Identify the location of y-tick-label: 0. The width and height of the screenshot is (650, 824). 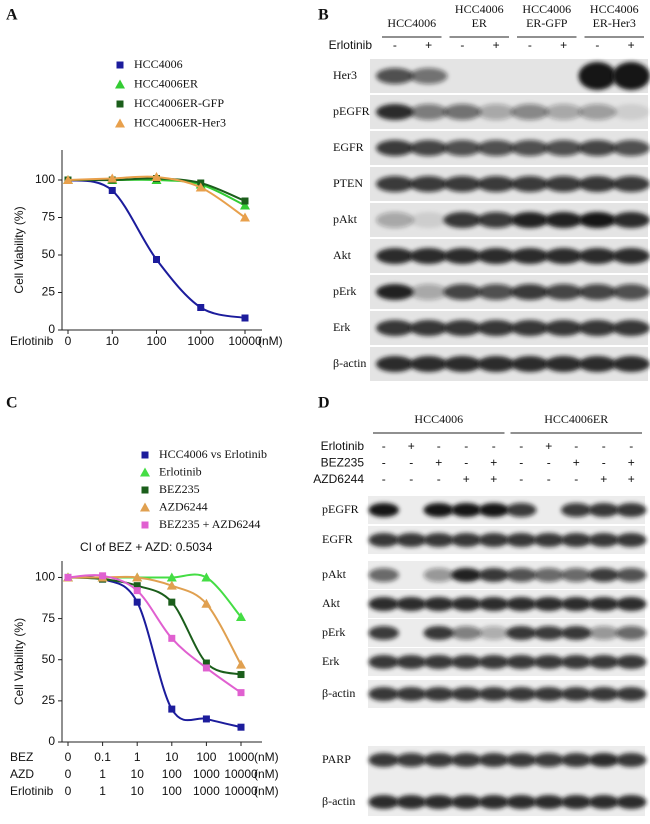
(51, 741).